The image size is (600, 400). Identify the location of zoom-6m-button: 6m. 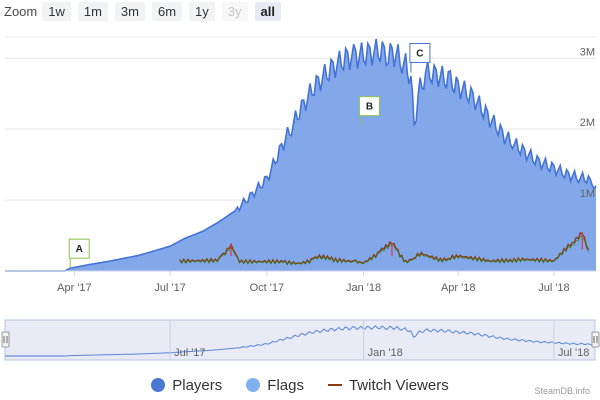
(167, 11).